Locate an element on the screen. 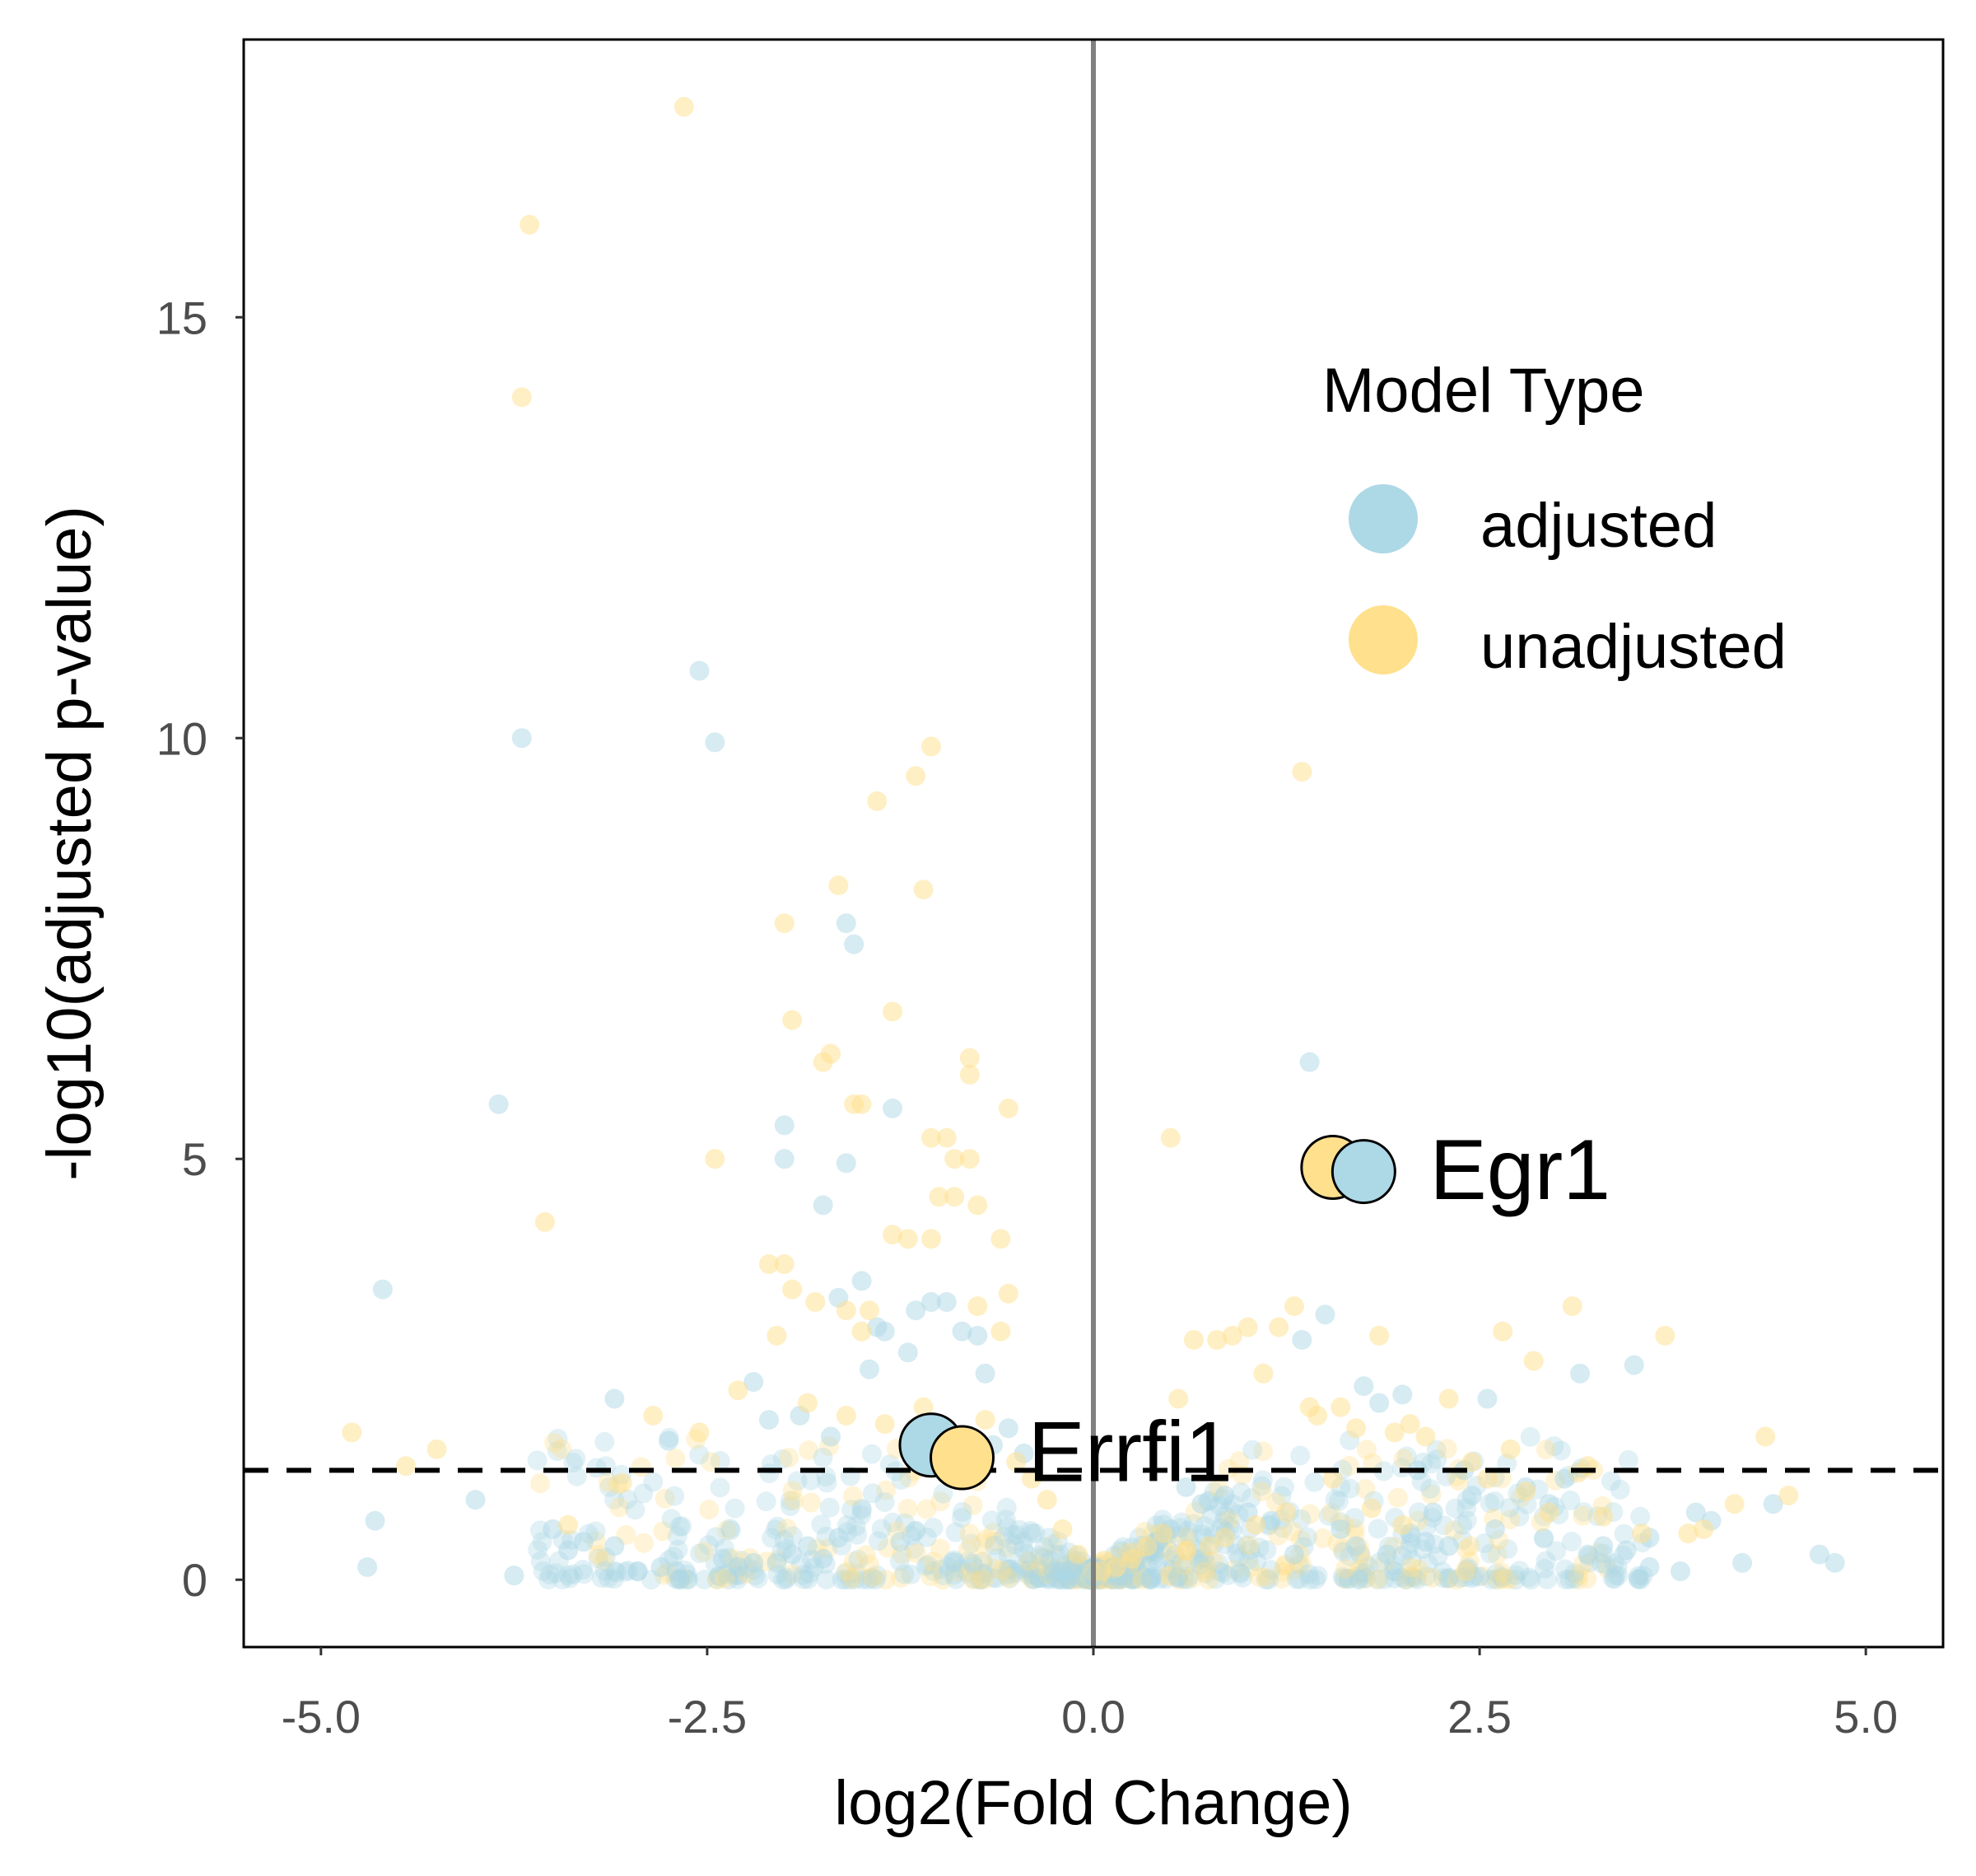  legend-label-unadjusted: unadjusted is located at coordinates (1633, 647).